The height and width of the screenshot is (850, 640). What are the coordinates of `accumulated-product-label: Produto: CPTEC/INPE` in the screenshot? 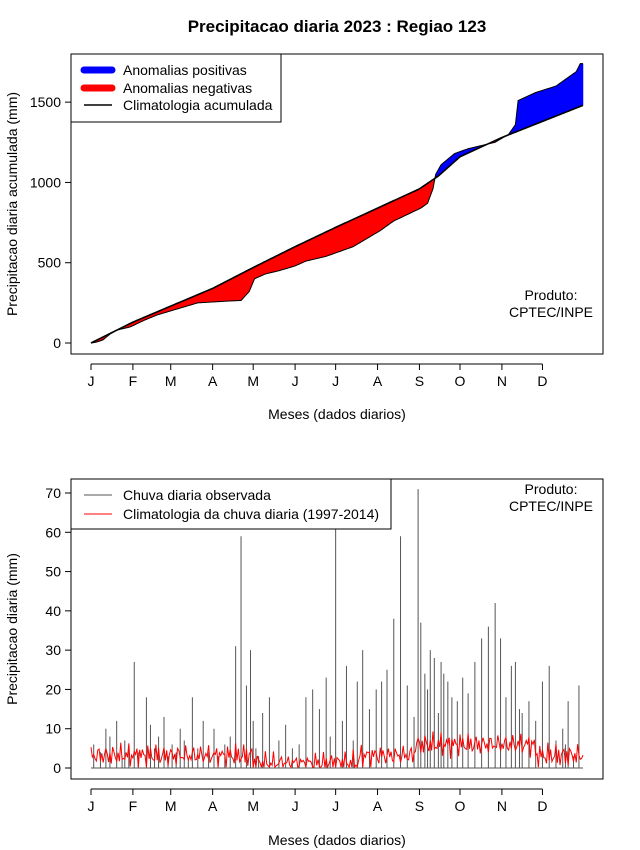 It's located at (551, 303).